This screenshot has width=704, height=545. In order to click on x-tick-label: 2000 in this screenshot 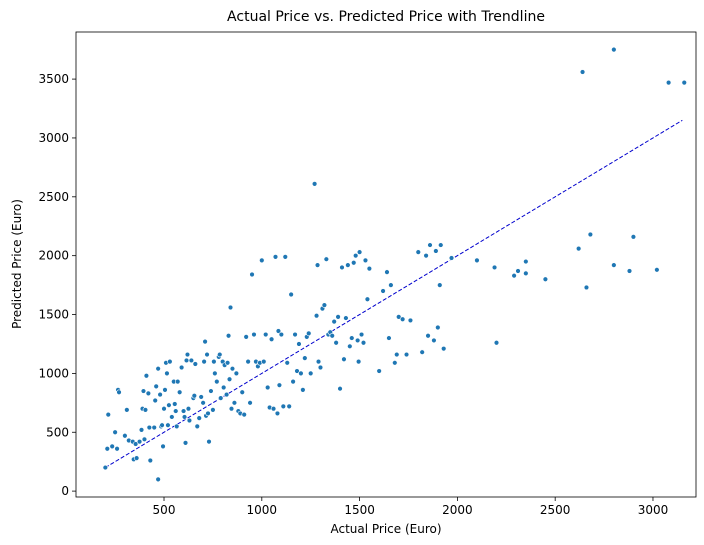, I will do `click(457, 510)`.